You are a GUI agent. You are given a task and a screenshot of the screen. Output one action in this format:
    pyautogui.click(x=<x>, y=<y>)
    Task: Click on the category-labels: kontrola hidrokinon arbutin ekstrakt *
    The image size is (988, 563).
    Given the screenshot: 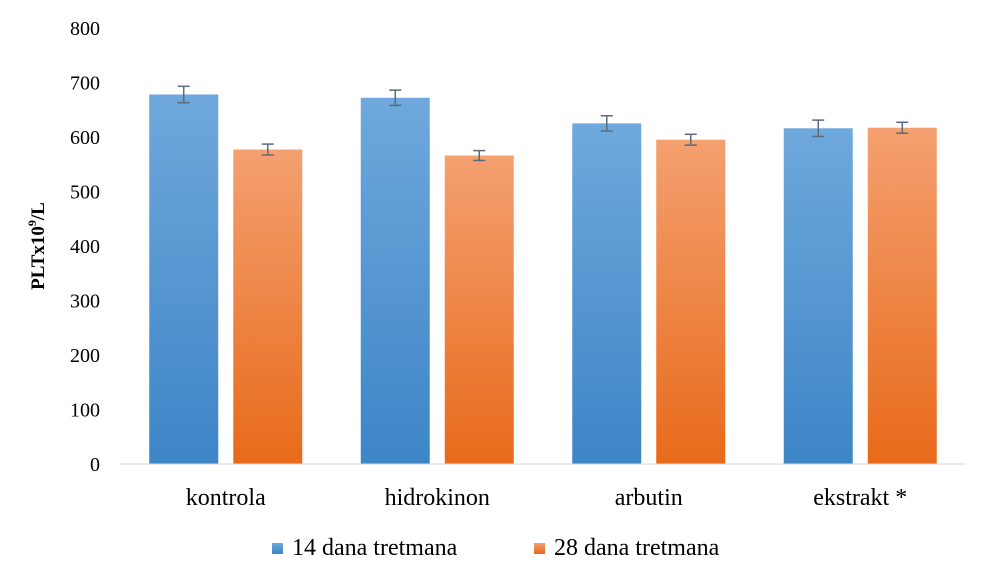 What is the action you would take?
    pyautogui.click(x=546, y=498)
    